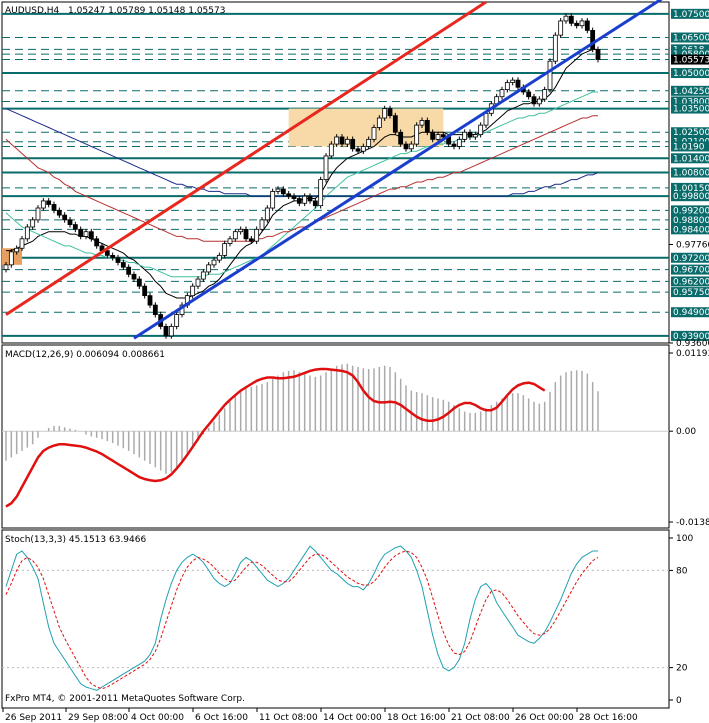 The image size is (709, 723). Describe the element at coordinates (157, 718) in the screenshot. I see `time-tick-label: 4 Oct 00:00` at that location.